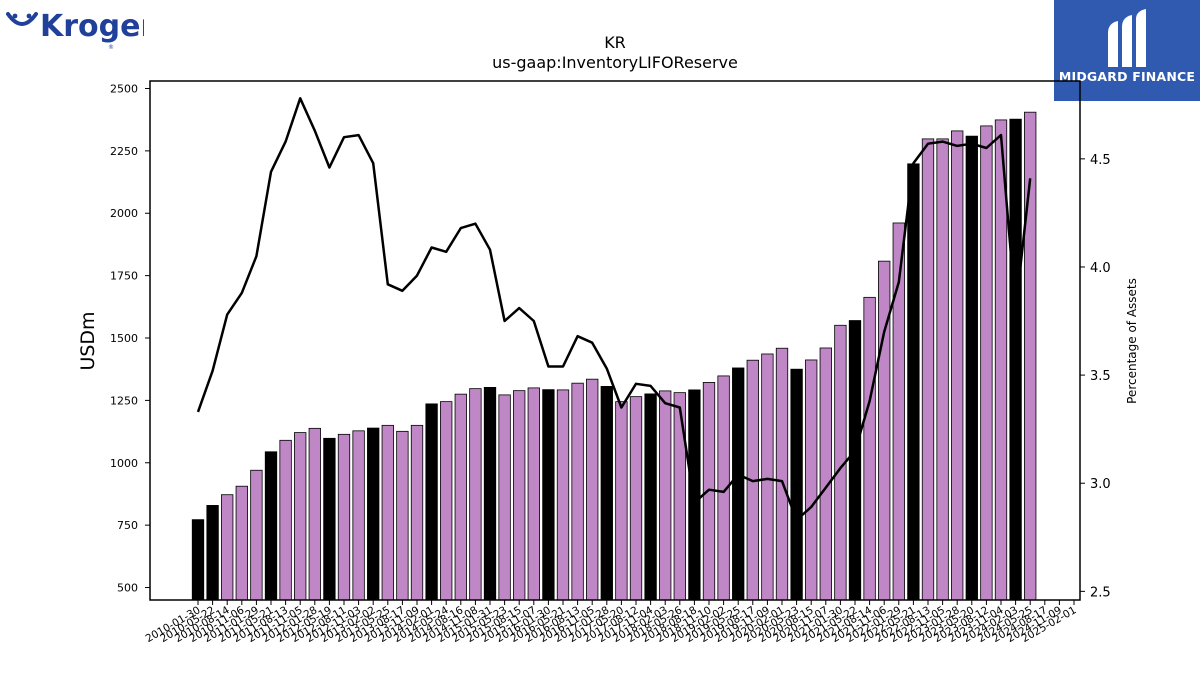 This screenshot has width=1200, height=675. I want to click on y2-tick-label: 2.5, so click(1100, 592).